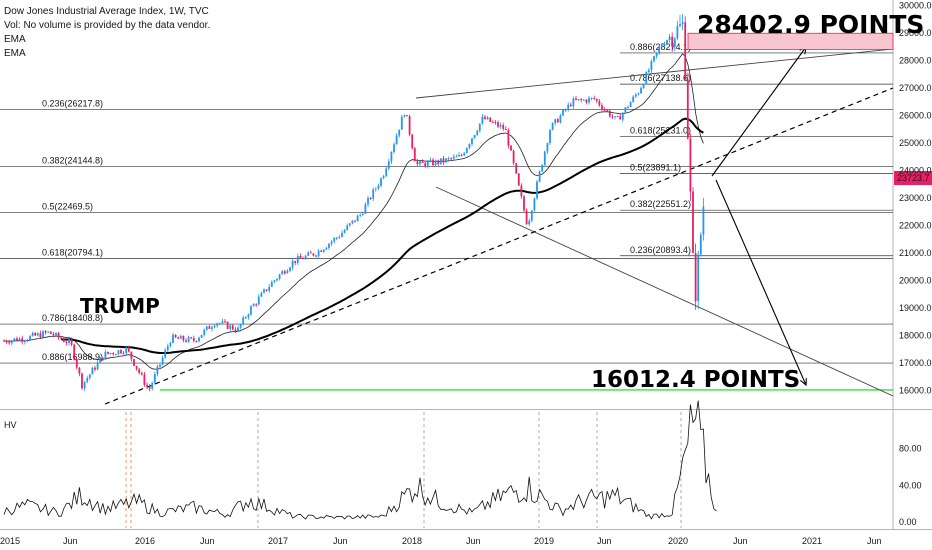  I want to click on price-tick-label: 22000.0, so click(915, 225).